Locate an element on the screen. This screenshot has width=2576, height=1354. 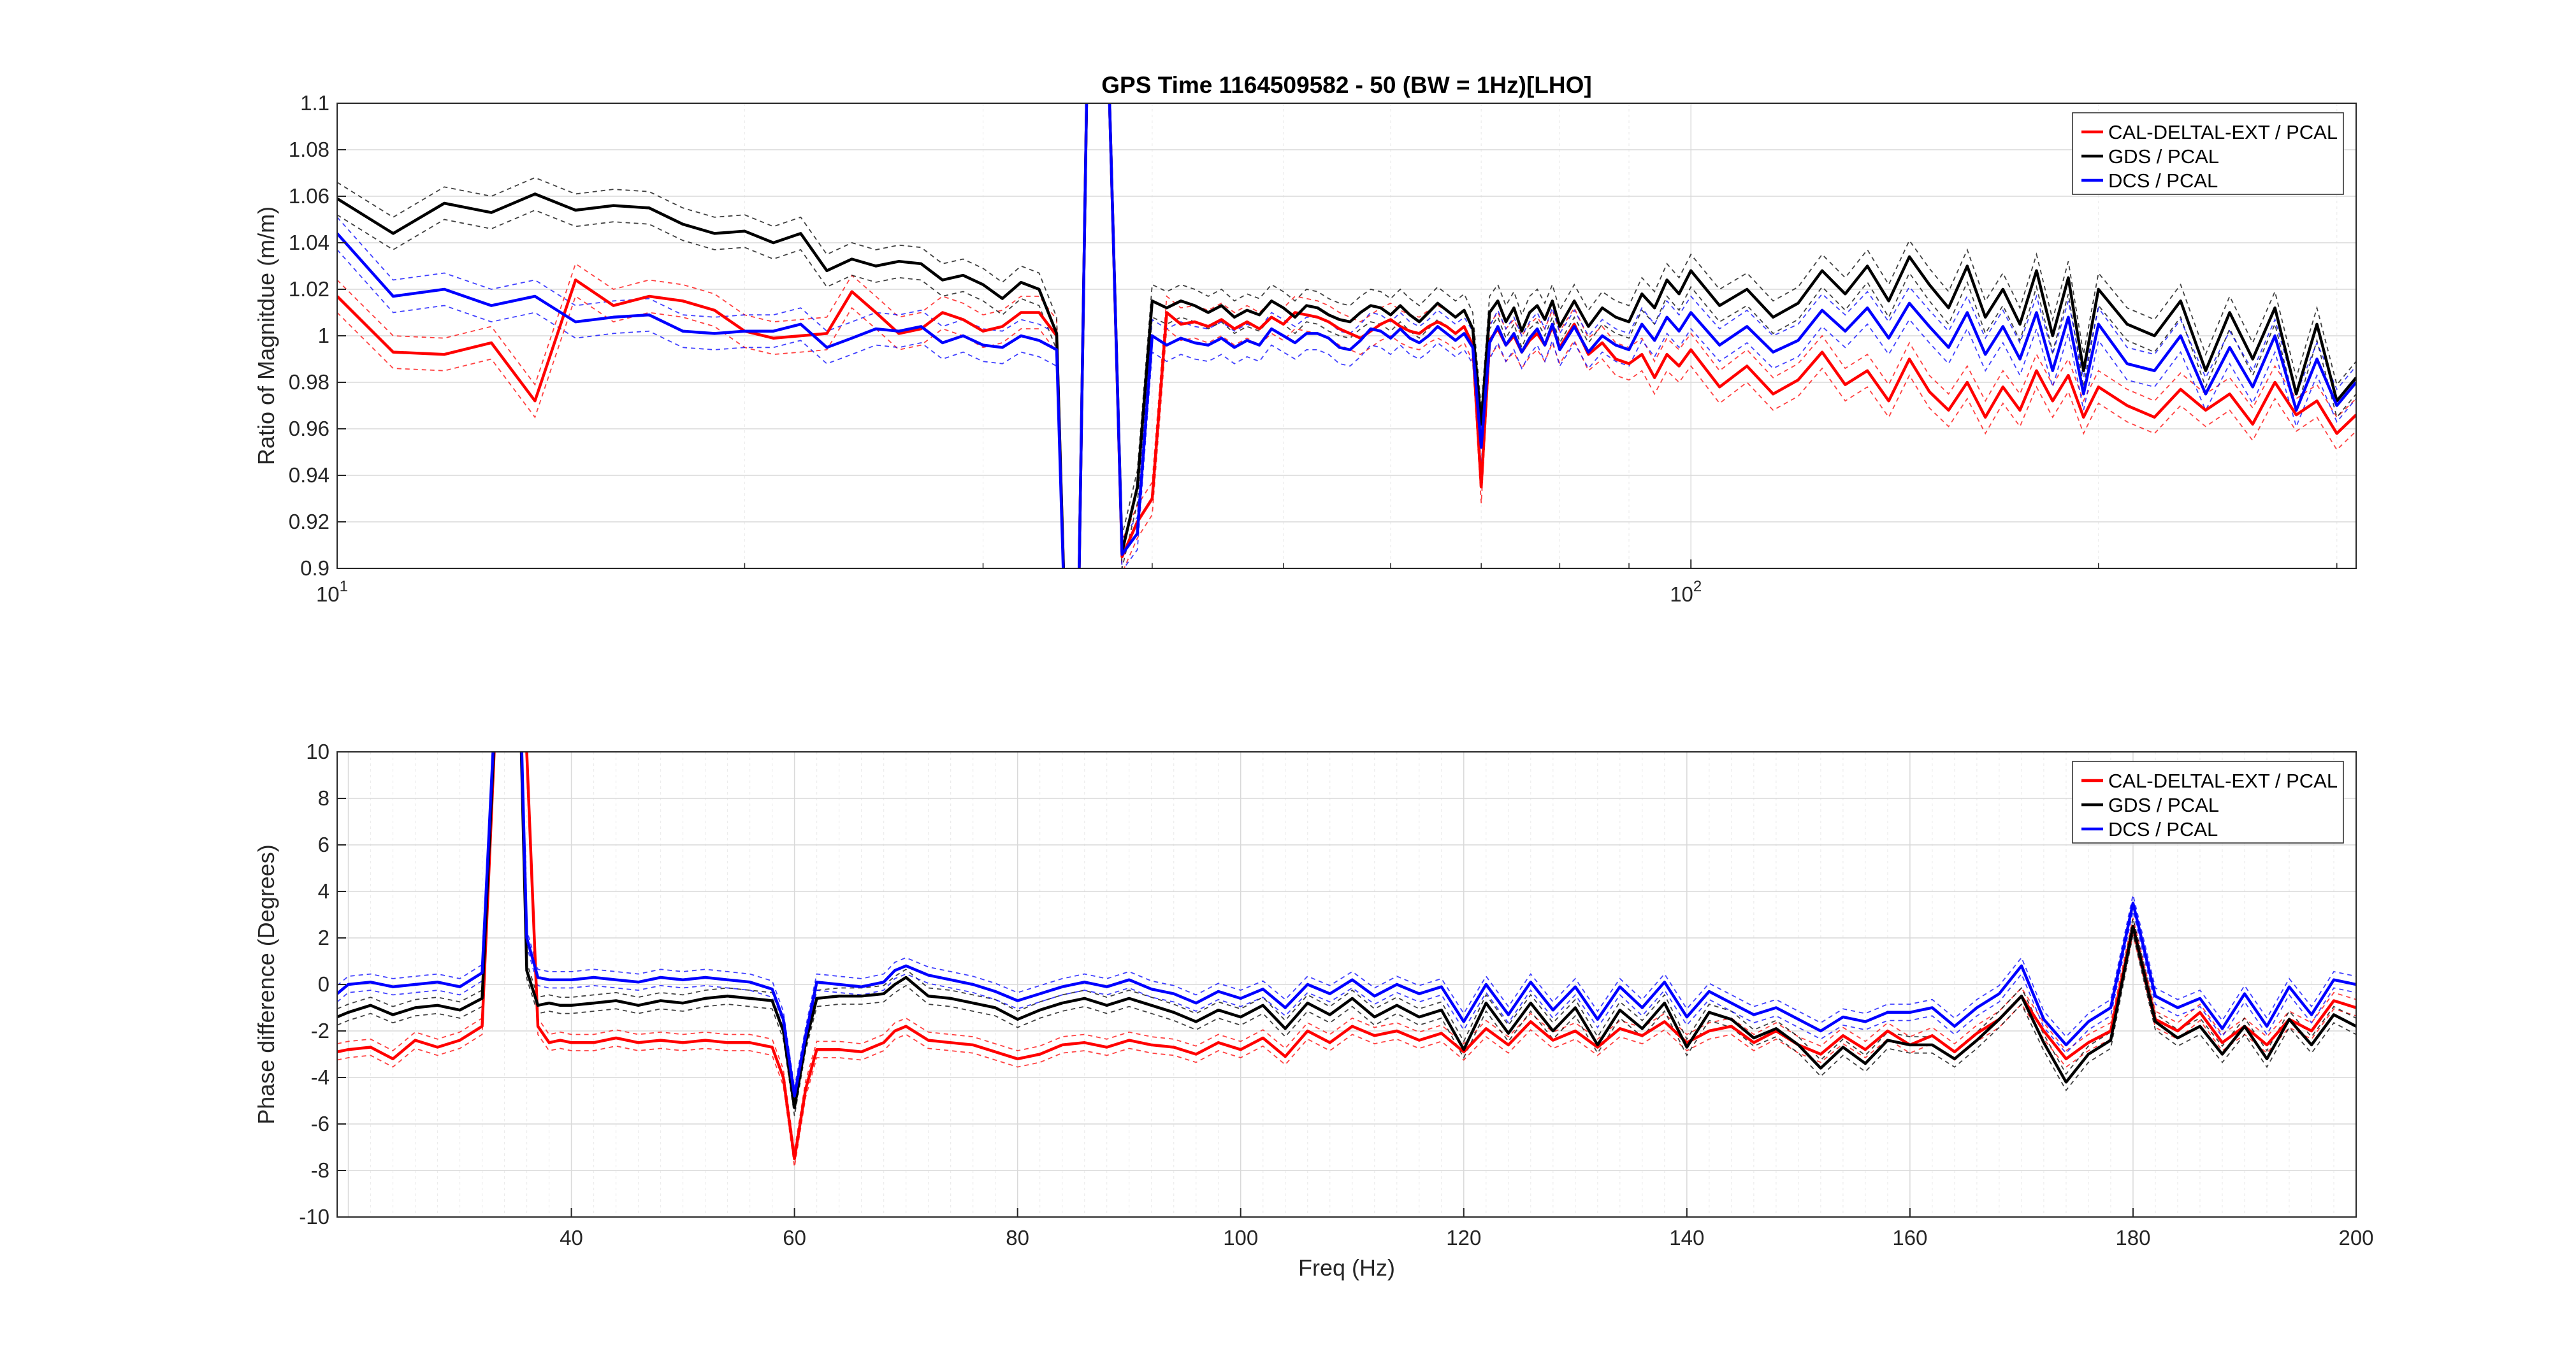
y-tick-label: 6 is located at coordinates (323, 844).